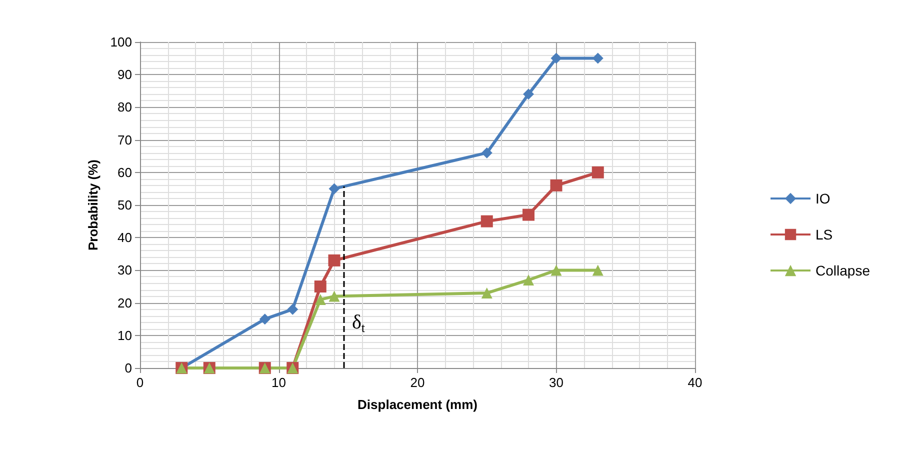 This screenshot has width=903, height=469. I want to click on x-tick-label: 20, so click(417, 382).